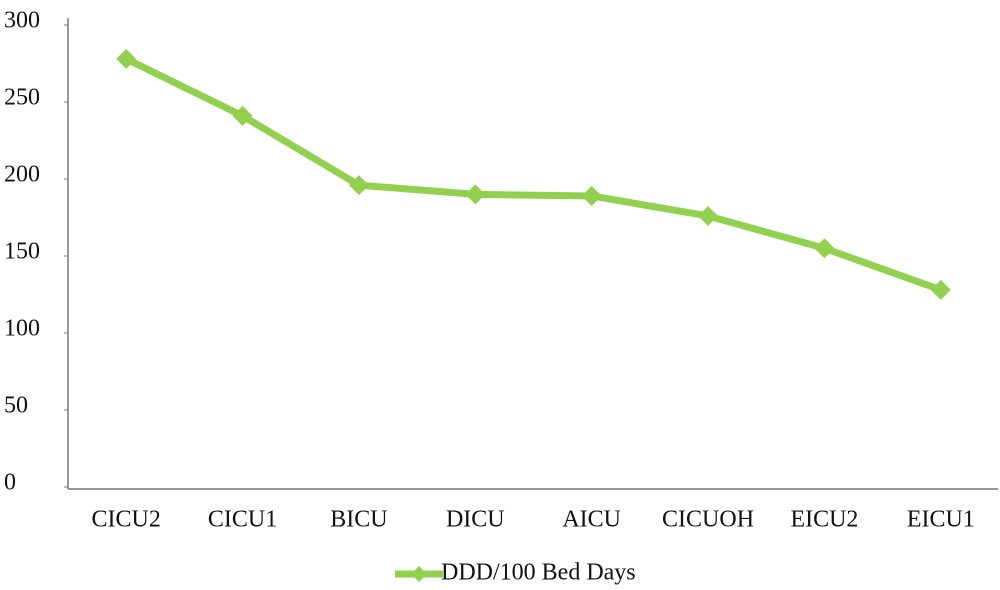  Describe the element at coordinates (16, 406) in the screenshot. I see `y-tick-label: 50` at that location.